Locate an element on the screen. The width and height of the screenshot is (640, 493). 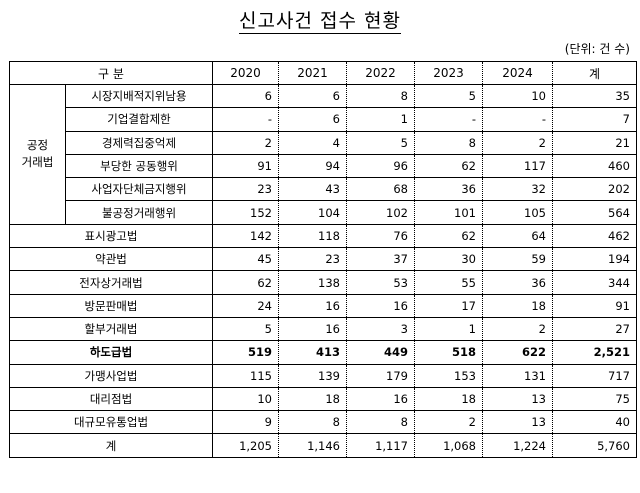
cell-value: 43 is located at coordinates (312, 189).